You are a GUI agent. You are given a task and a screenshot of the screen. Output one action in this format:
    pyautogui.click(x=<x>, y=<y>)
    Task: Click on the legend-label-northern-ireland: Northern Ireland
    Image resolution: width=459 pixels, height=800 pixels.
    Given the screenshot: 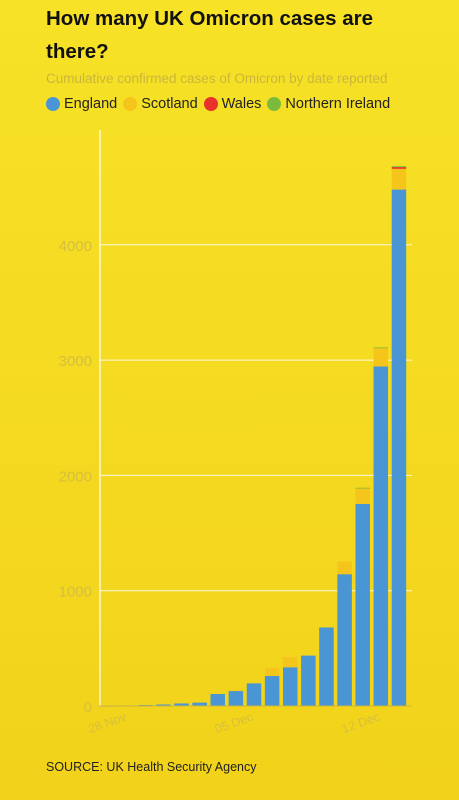 What is the action you would take?
    pyautogui.click(x=338, y=104)
    